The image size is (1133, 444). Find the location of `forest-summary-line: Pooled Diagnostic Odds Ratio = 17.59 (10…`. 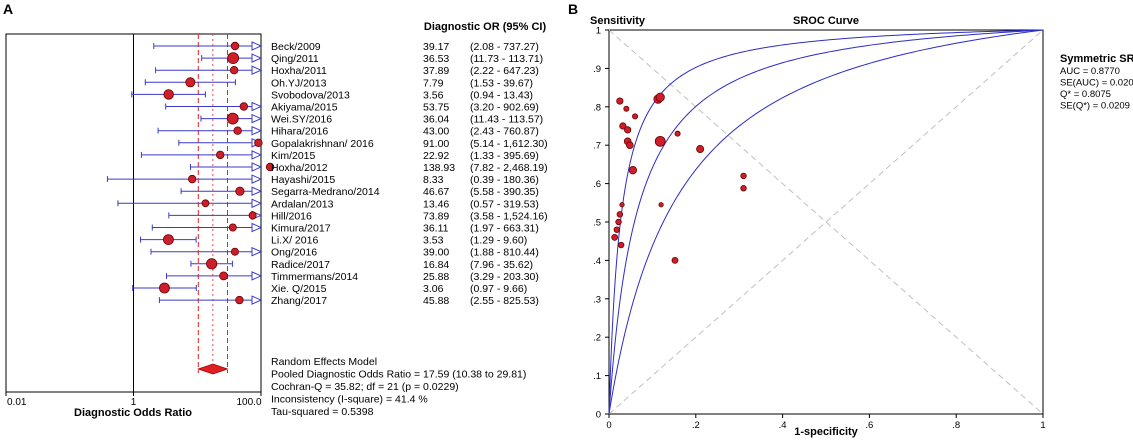

forest-summary-line: Pooled Diagnostic Odds Ratio = 17.59 (10… is located at coordinates (398, 375).